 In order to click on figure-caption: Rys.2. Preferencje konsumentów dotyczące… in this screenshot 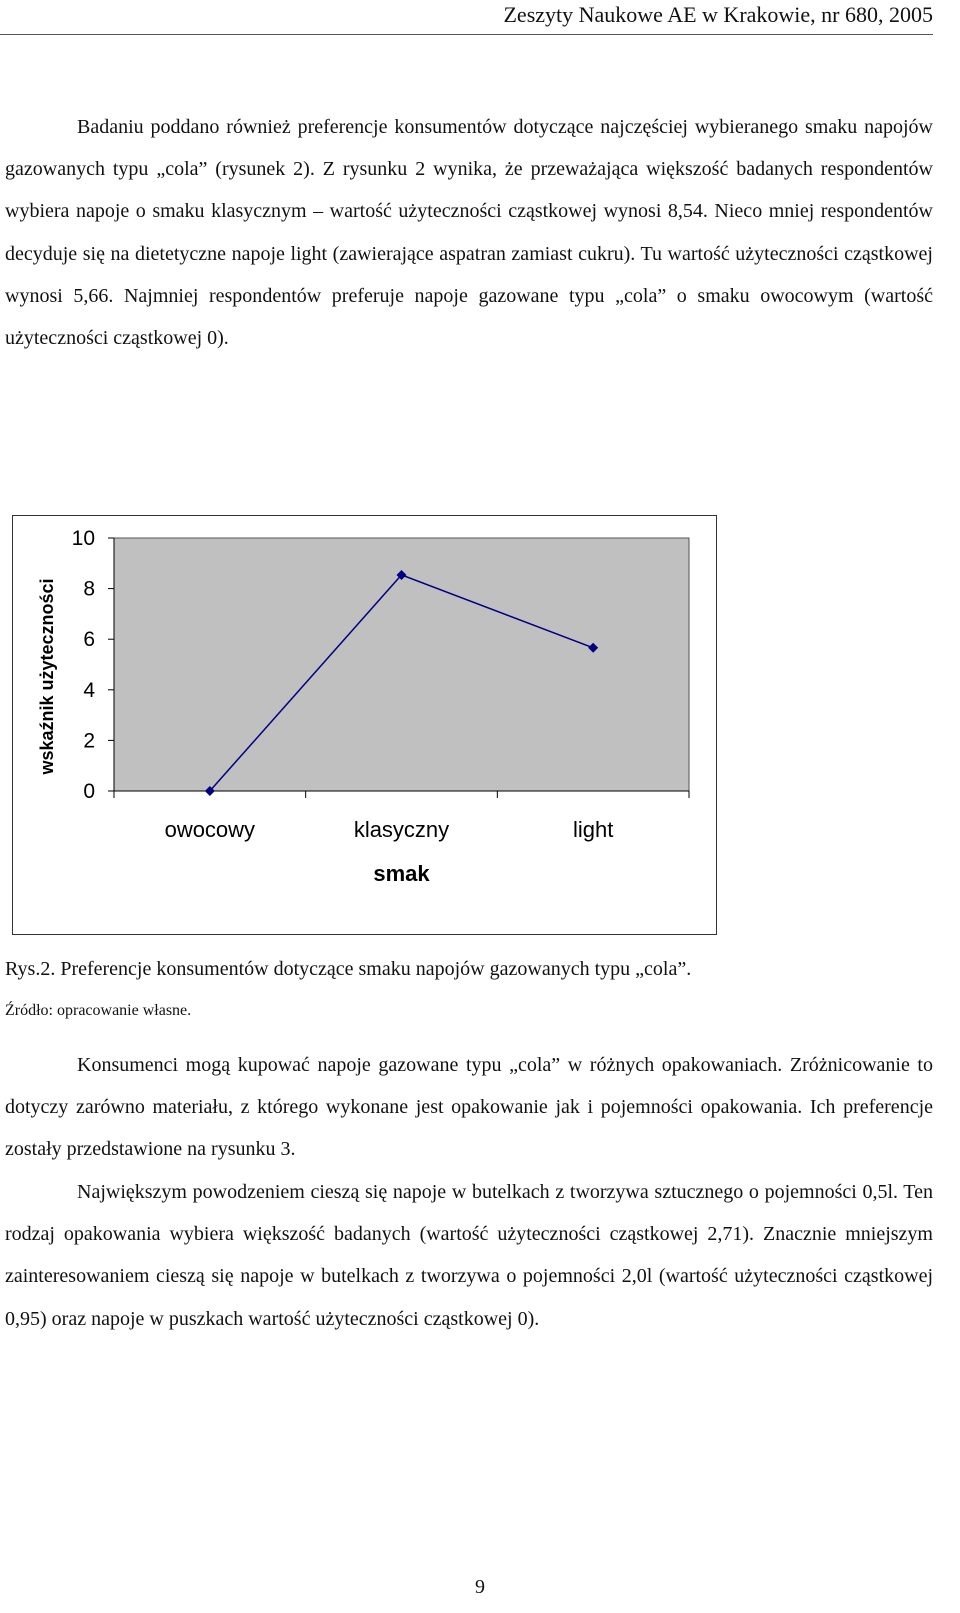, I will do `click(348, 969)`.